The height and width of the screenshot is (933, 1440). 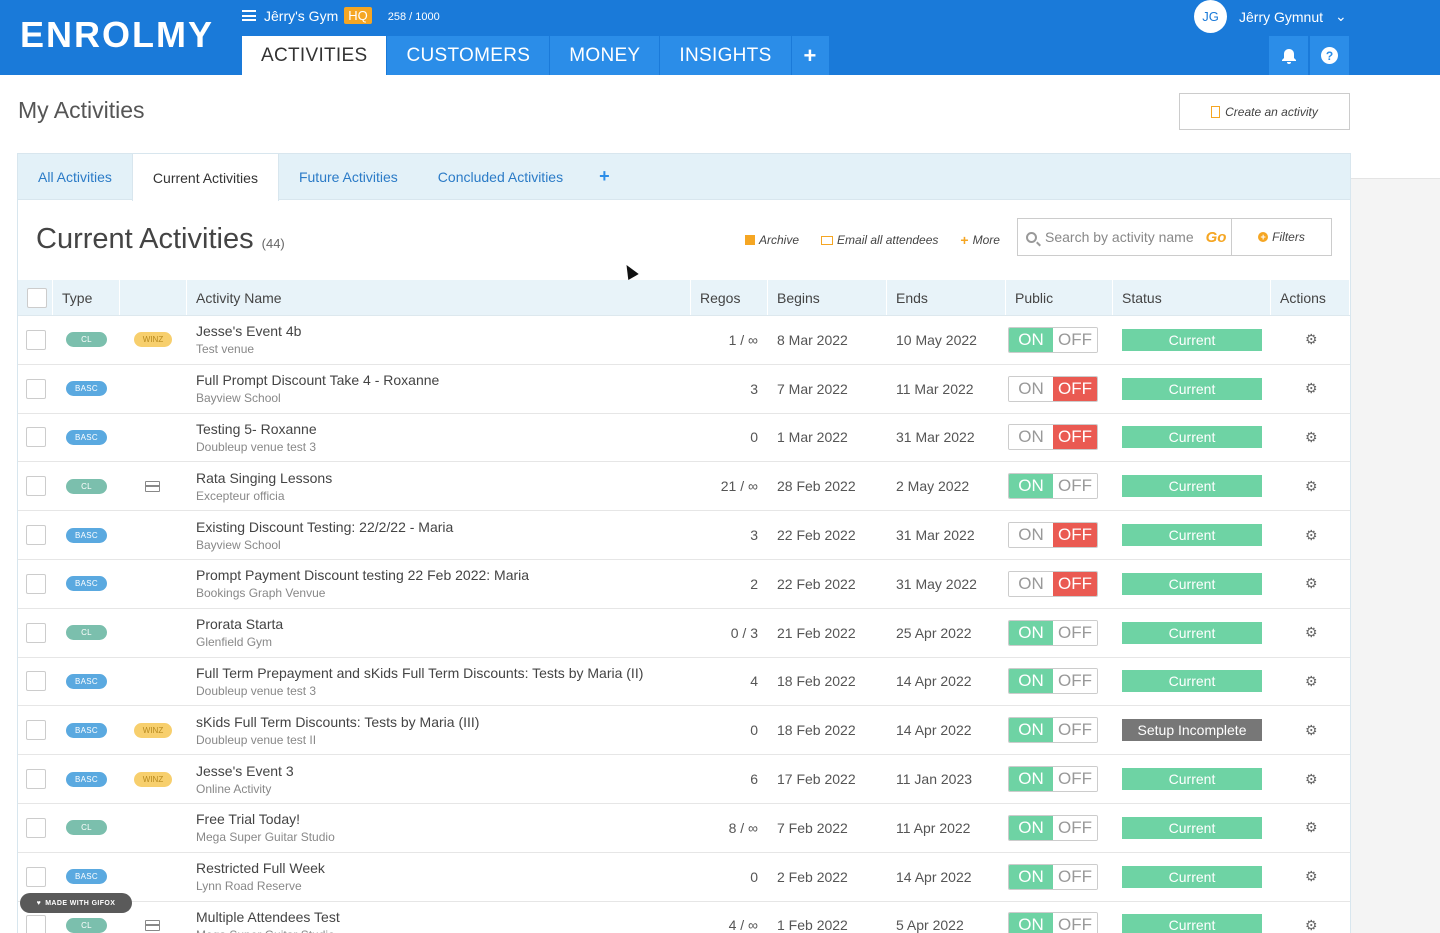 What do you see at coordinates (726, 55) in the screenshot?
I see `nav-tab-insights: INSIGHTS` at bounding box center [726, 55].